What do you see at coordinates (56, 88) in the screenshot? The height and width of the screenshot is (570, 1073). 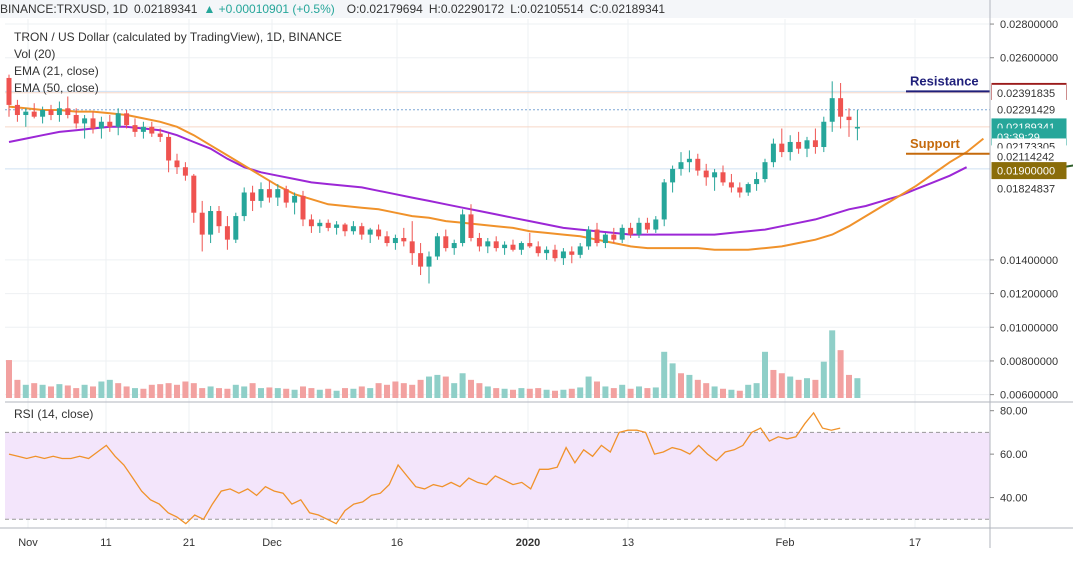 I see `legend-ema50: EMA (50, close)` at bounding box center [56, 88].